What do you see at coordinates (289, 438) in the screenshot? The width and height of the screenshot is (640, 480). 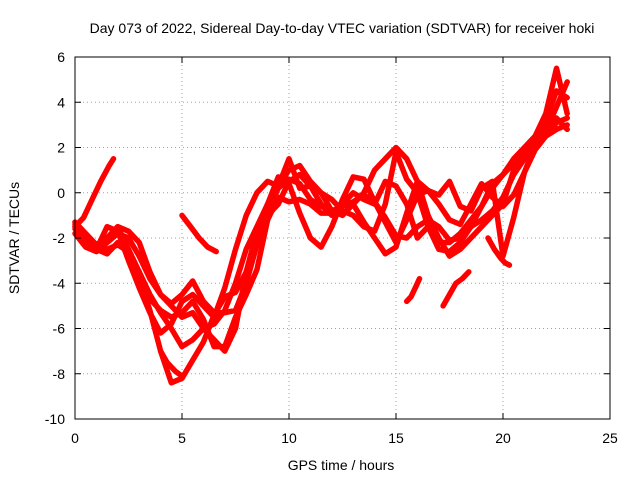 I see `x-tick-label: 10` at bounding box center [289, 438].